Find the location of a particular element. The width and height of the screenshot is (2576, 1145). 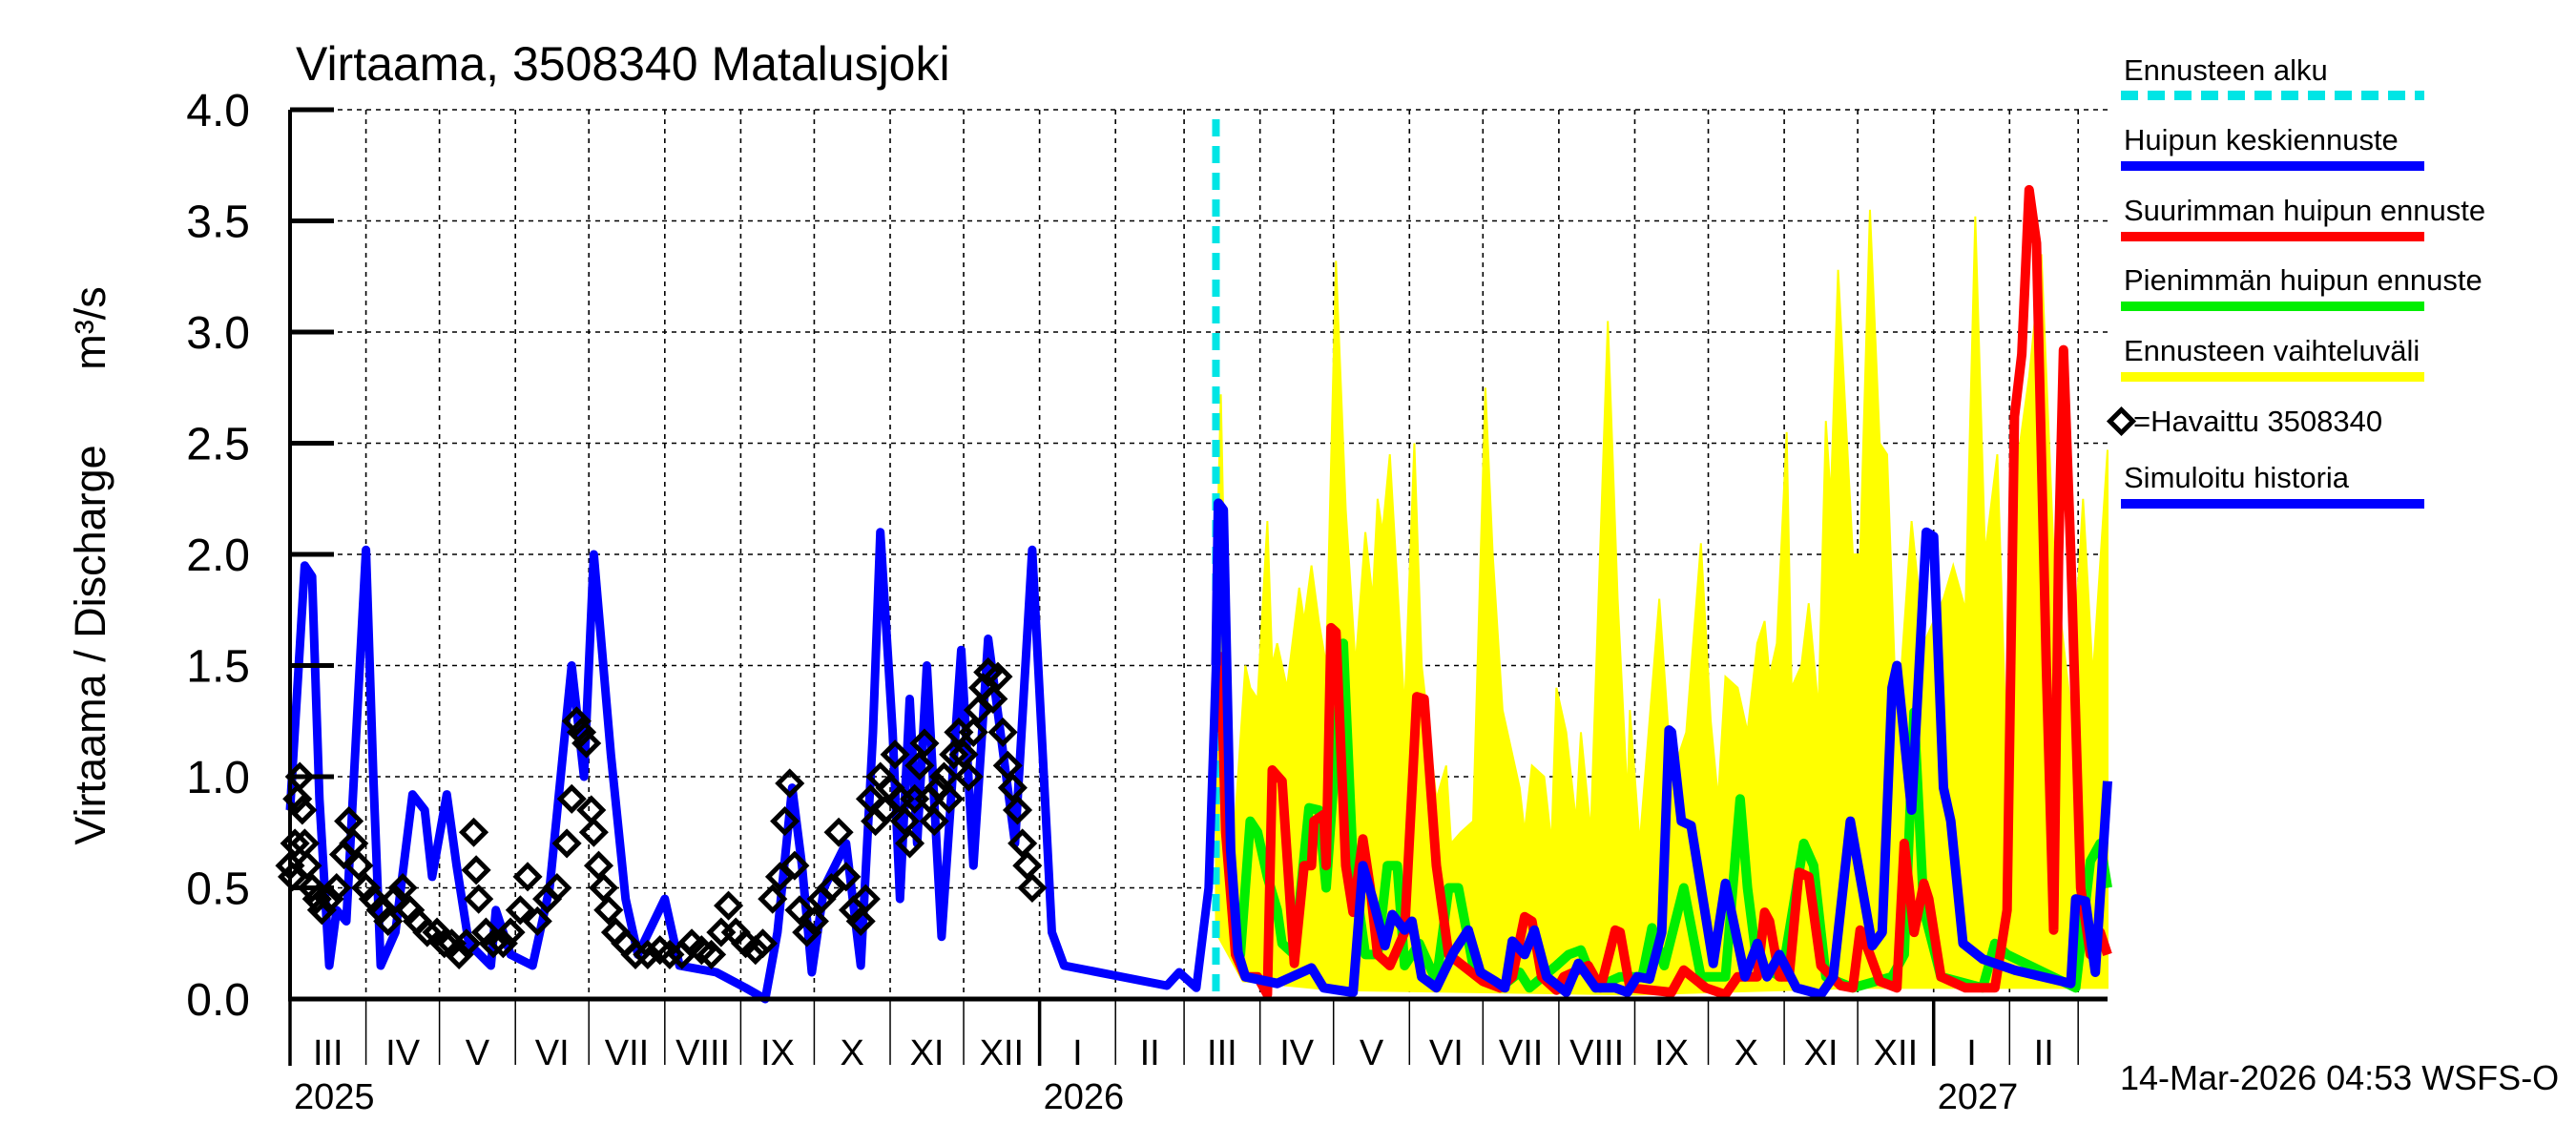

legend-item-observed: =Havaittu 3508340 is located at coordinates (2244, 421).